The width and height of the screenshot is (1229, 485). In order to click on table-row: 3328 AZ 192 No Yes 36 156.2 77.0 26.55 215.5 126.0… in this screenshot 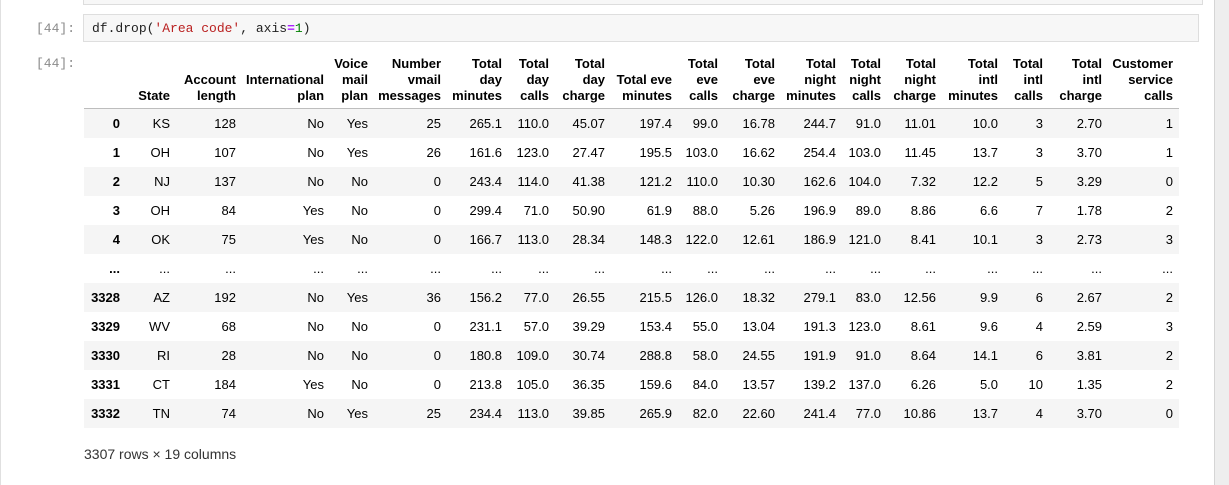, I will do `click(632, 297)`.